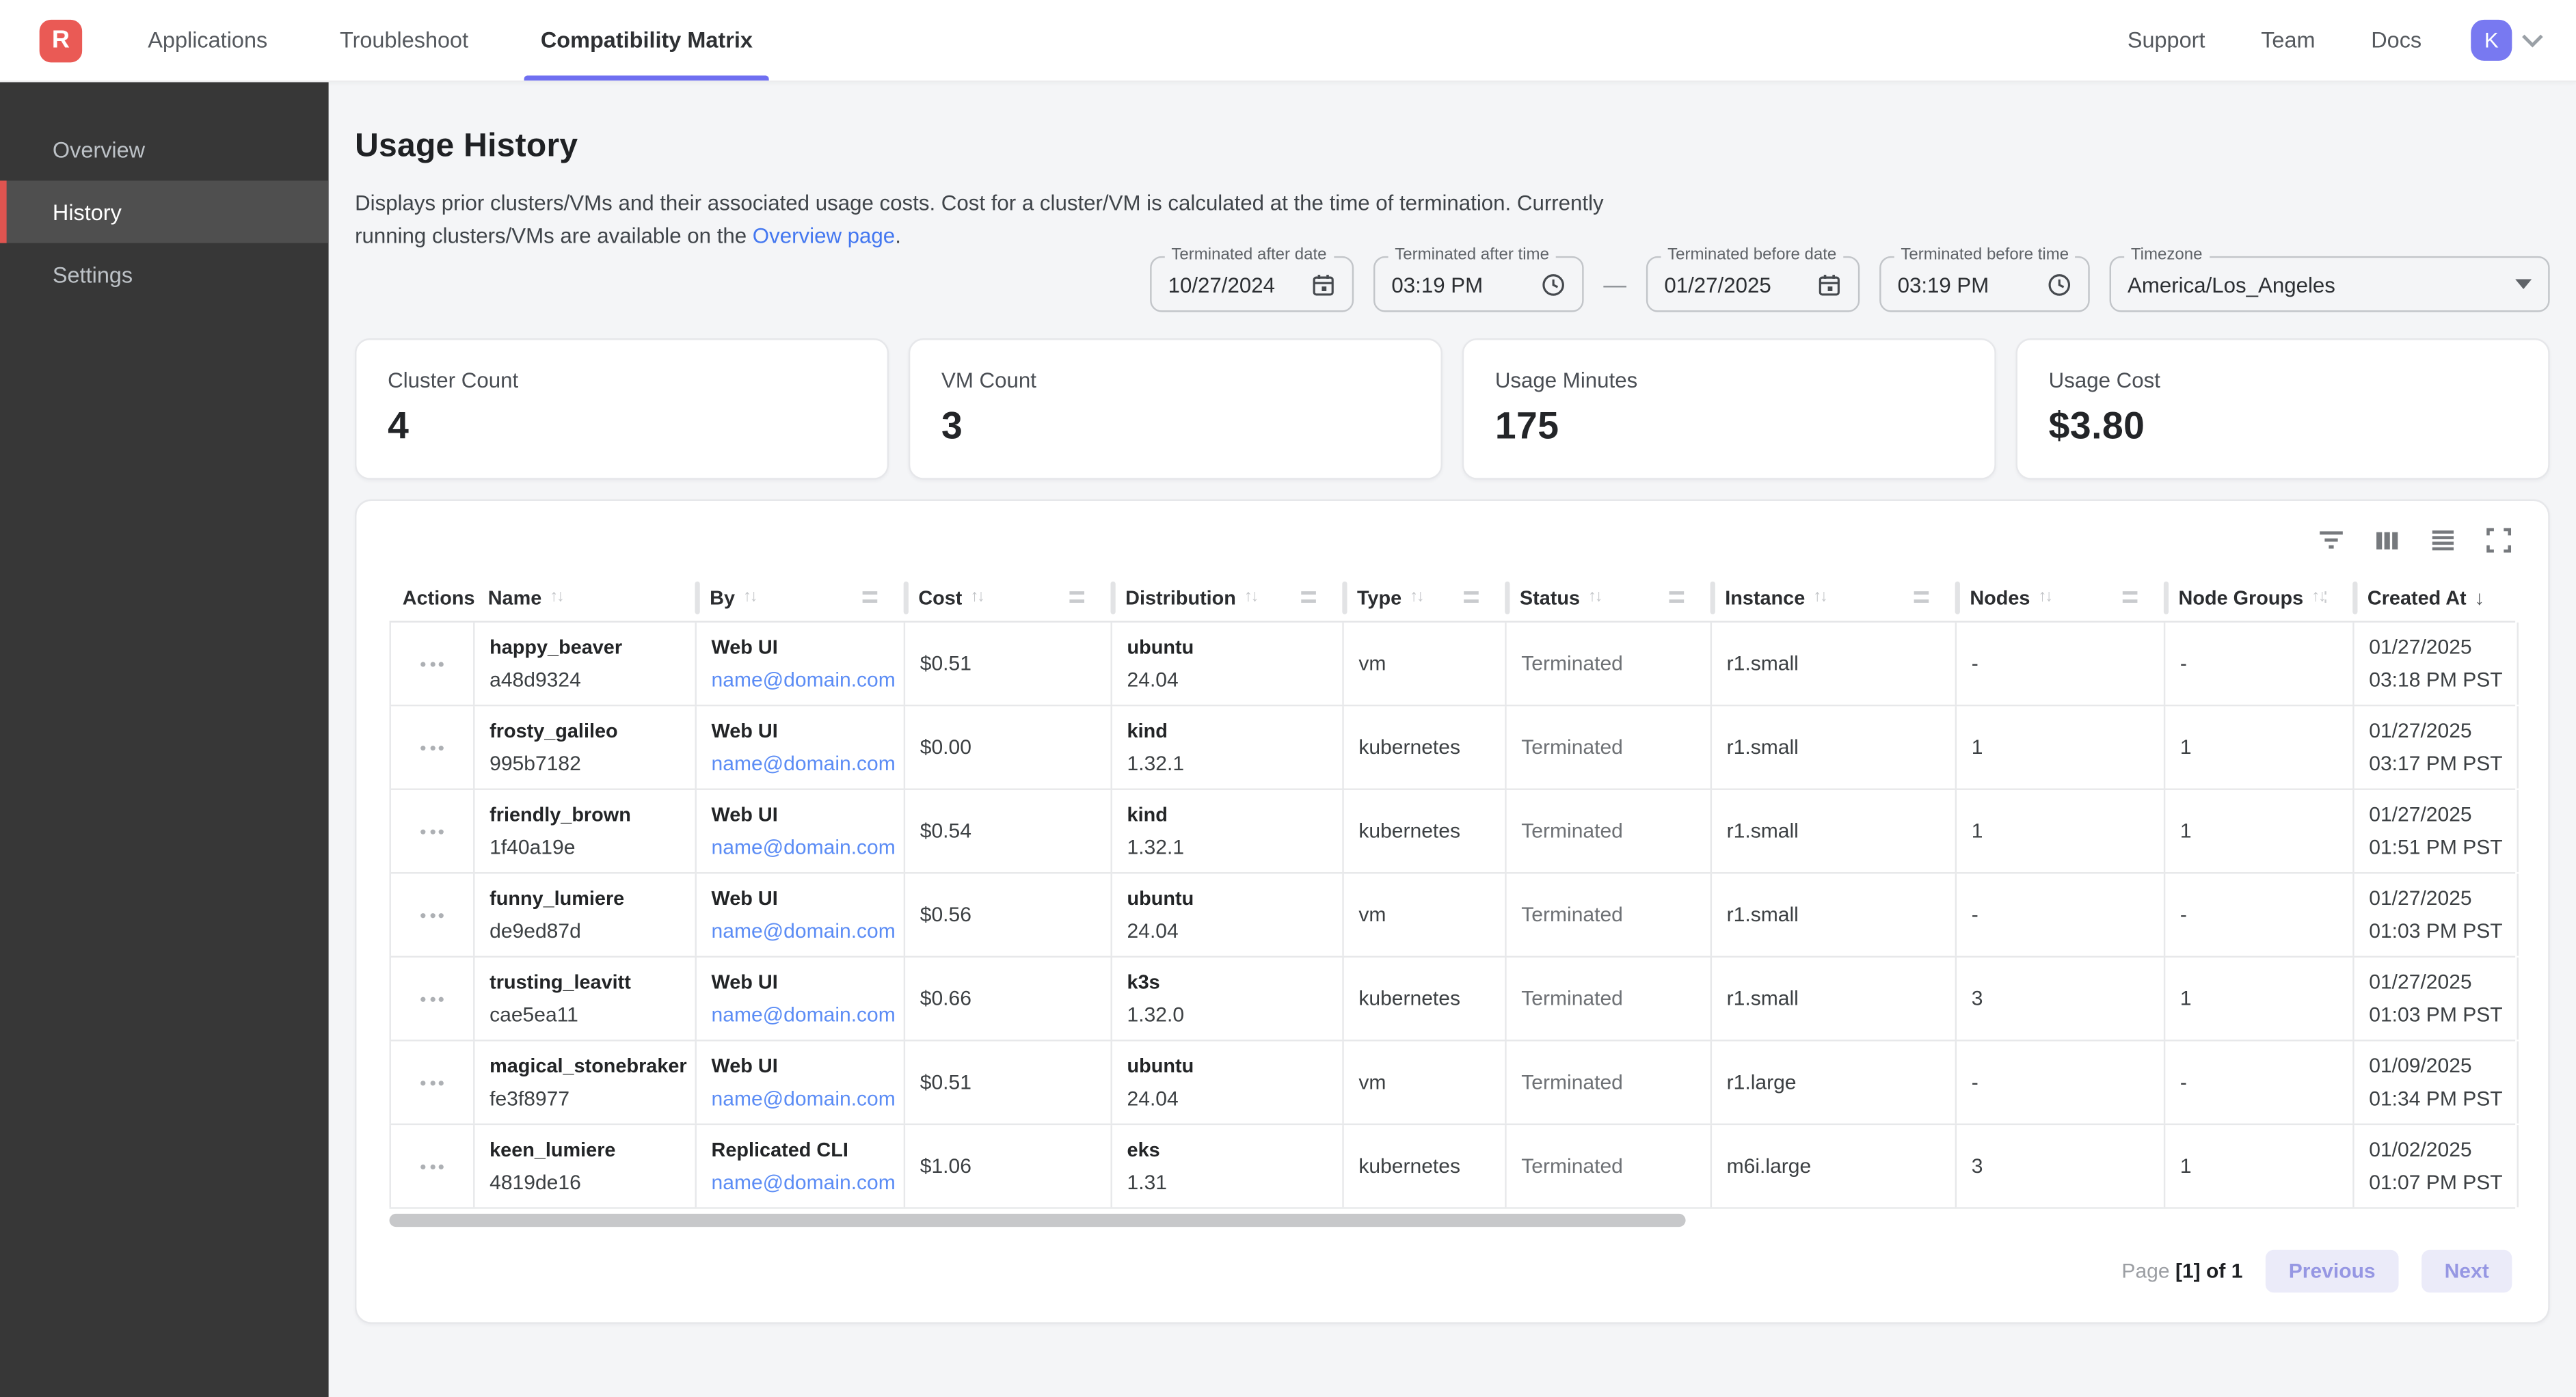  Describe the element at coordinates (2491, 40) in the screenshot. I see `user-avatar: K` at that location.